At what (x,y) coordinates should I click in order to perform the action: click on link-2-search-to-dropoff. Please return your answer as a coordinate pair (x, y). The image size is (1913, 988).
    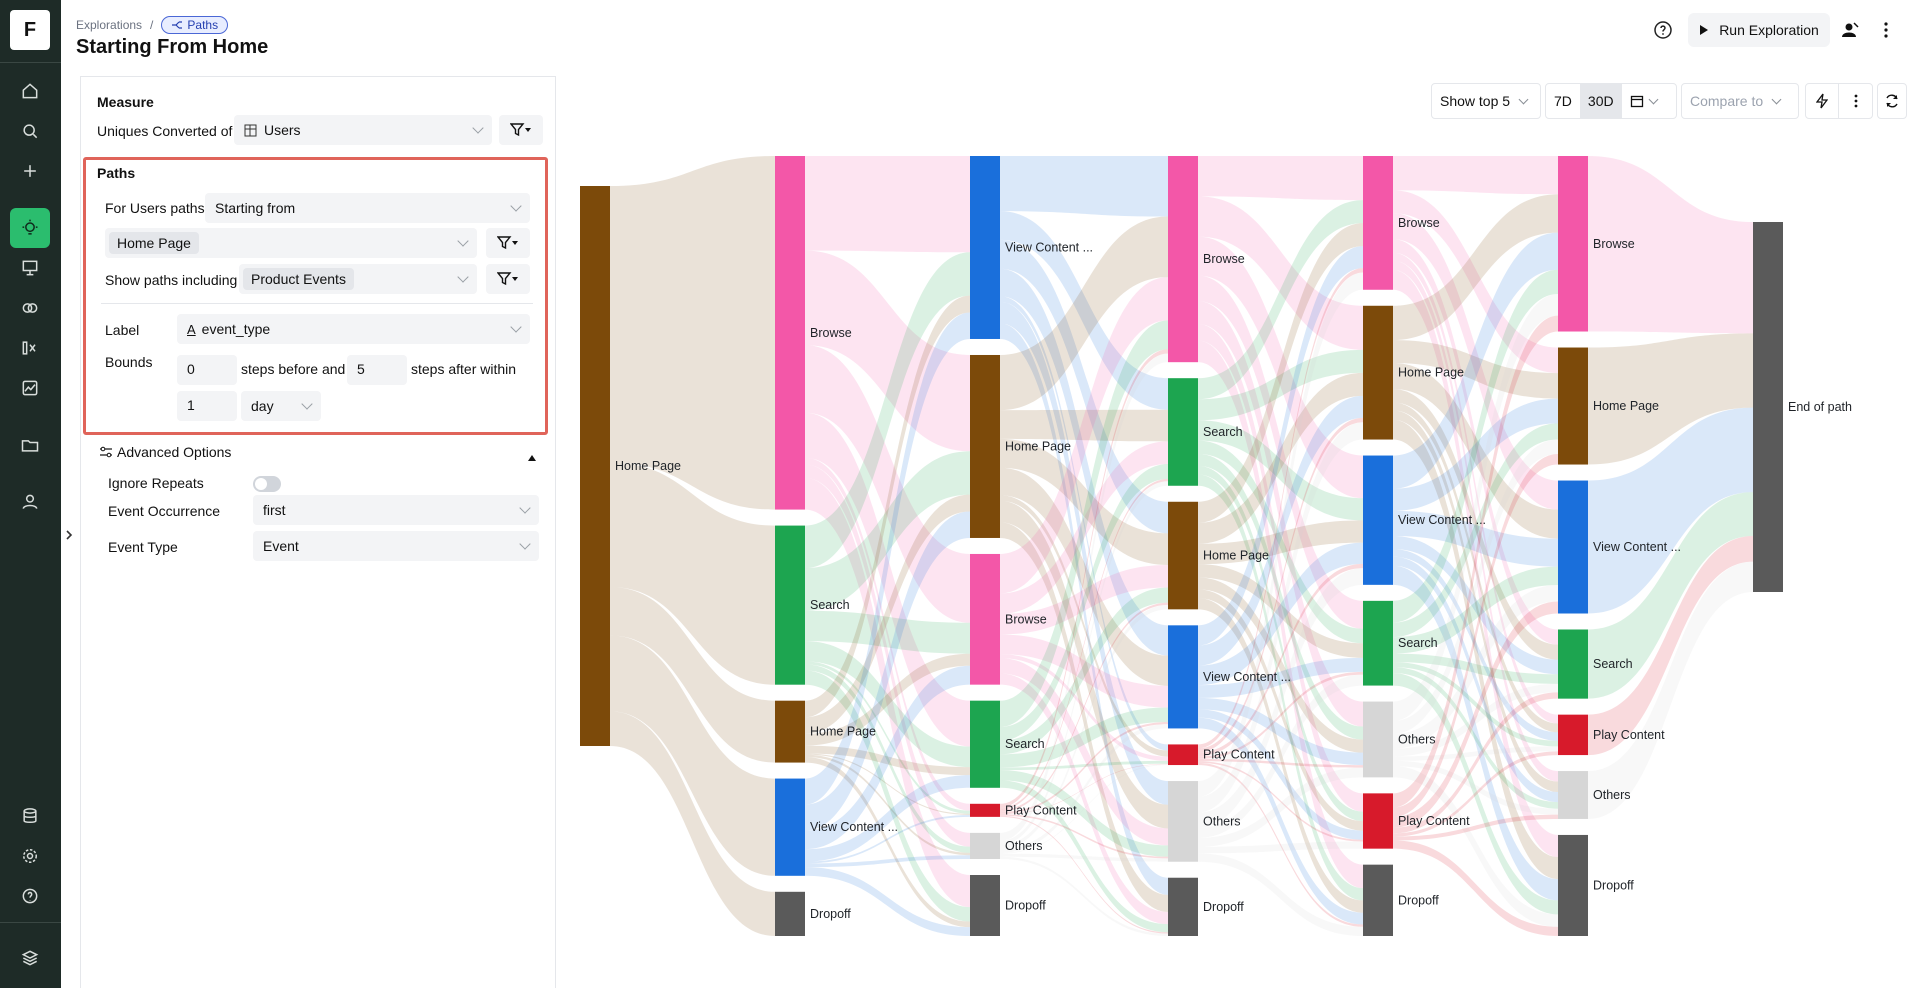
    Looking at the image, I should click on (1084, 856).